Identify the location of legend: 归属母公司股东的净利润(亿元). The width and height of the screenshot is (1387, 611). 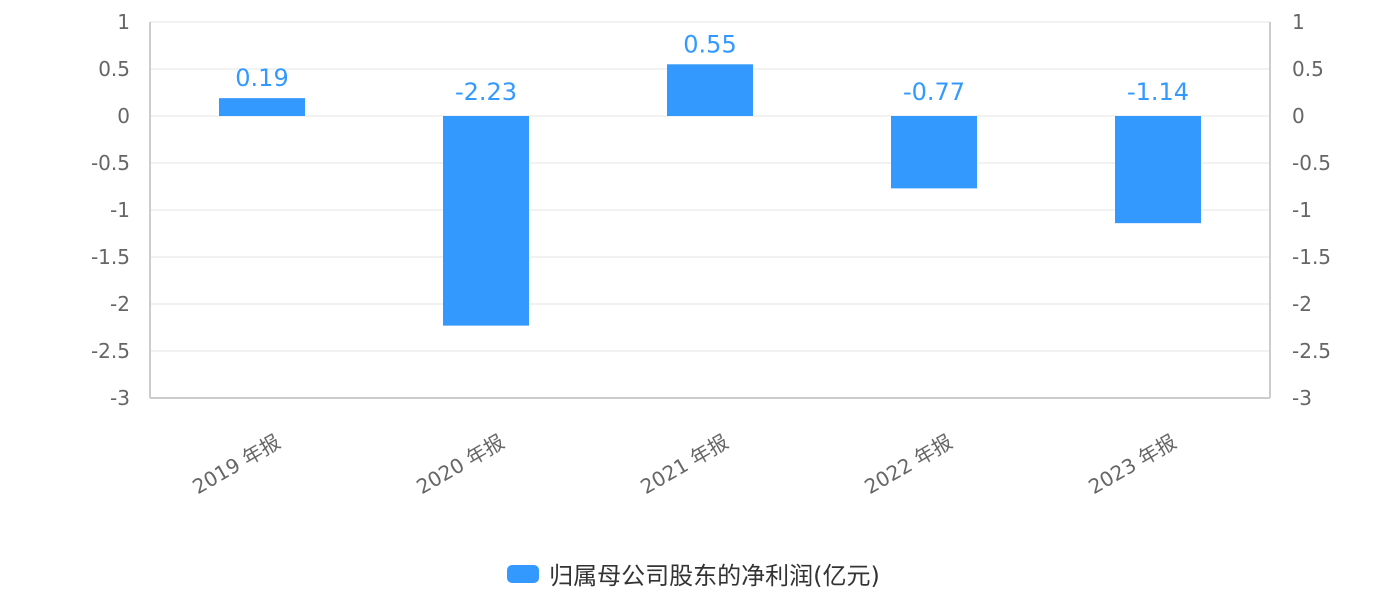
(693, 573).